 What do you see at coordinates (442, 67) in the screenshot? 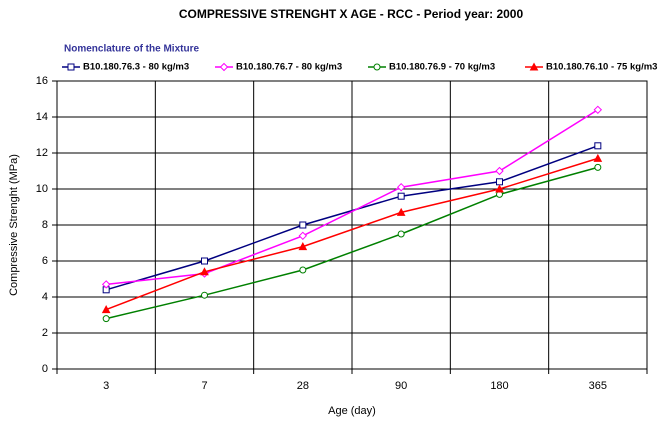
I see `legend-label: B10.180.76.9 - 70 kg/m3` at bounding box center [442, 67].